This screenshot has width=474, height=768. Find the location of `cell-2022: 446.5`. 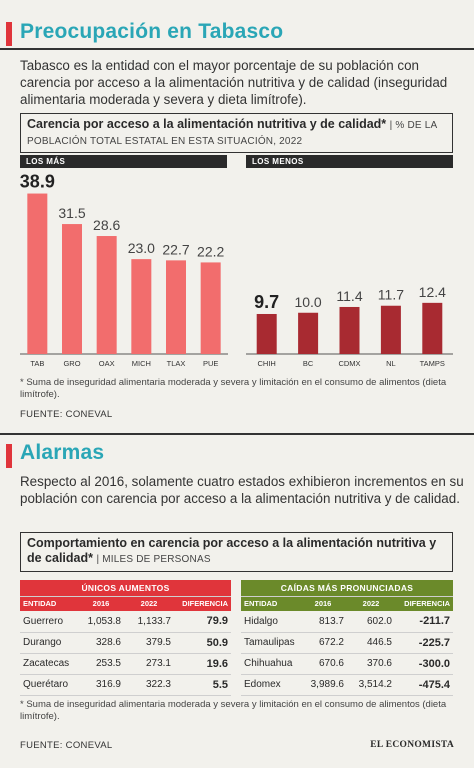

cell-2022: 446.5 is located at coordinates (371, 643).